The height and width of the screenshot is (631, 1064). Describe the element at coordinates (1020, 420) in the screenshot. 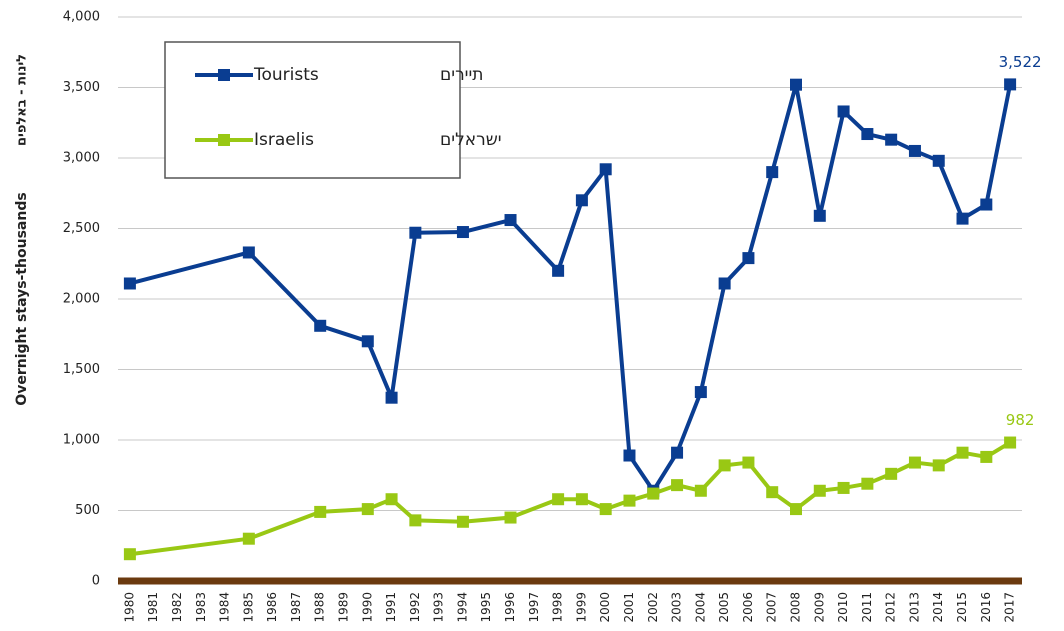

I see `data-label: 982` at that location.